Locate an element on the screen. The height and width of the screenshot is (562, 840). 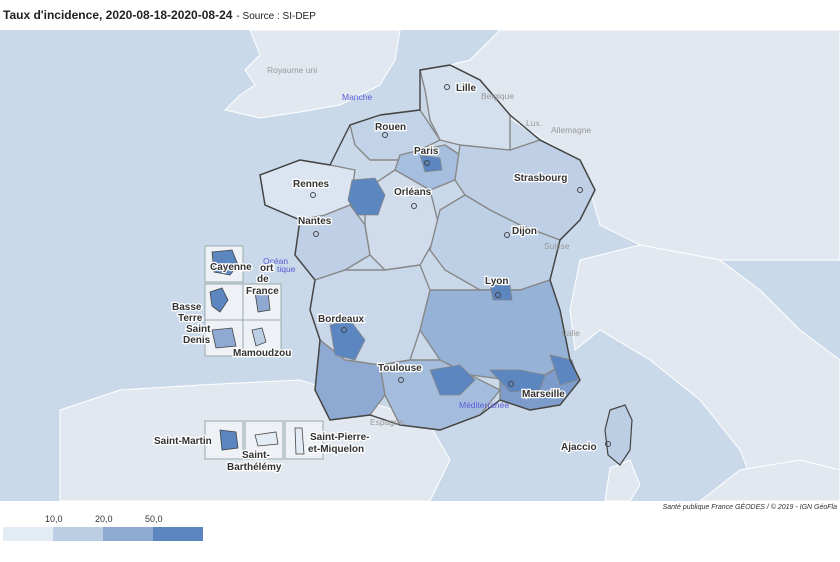
label-switzerland: Suisse is located at coordinates (557, 246).